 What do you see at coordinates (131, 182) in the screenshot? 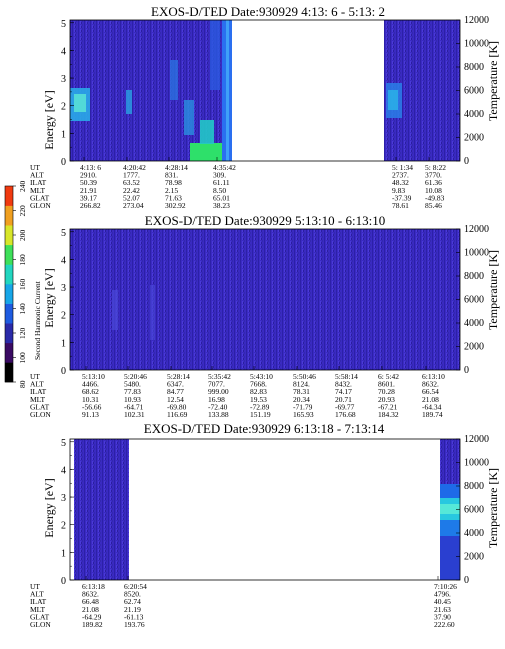
I see `table-cell: 63.52` at bounding box center [131, 182].